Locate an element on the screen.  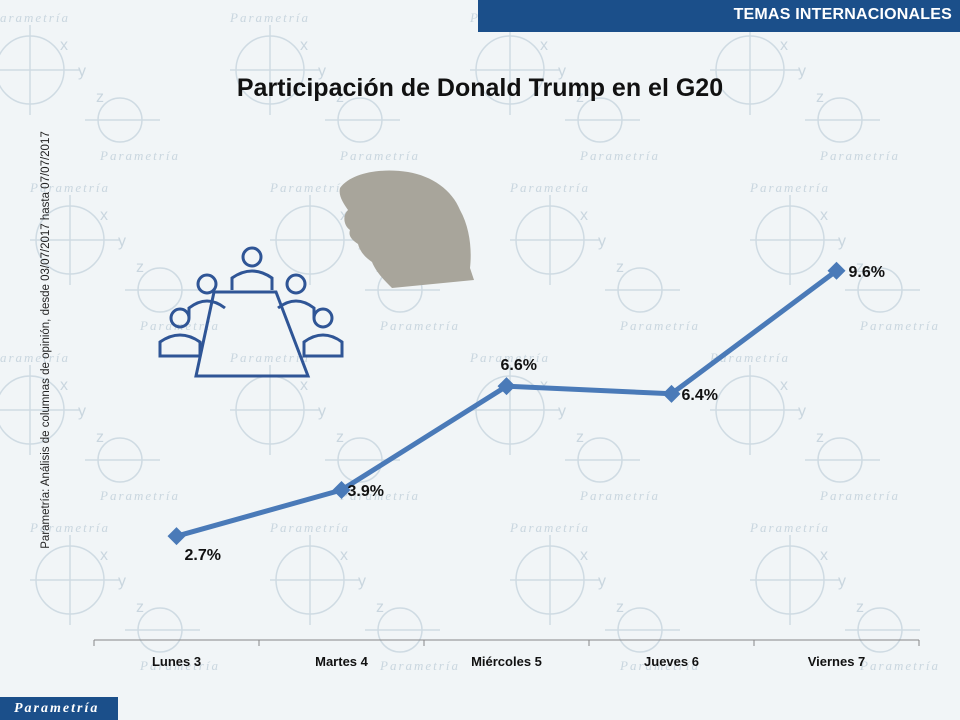
trump-silhouette-icon is located at coordinates (406, 229).